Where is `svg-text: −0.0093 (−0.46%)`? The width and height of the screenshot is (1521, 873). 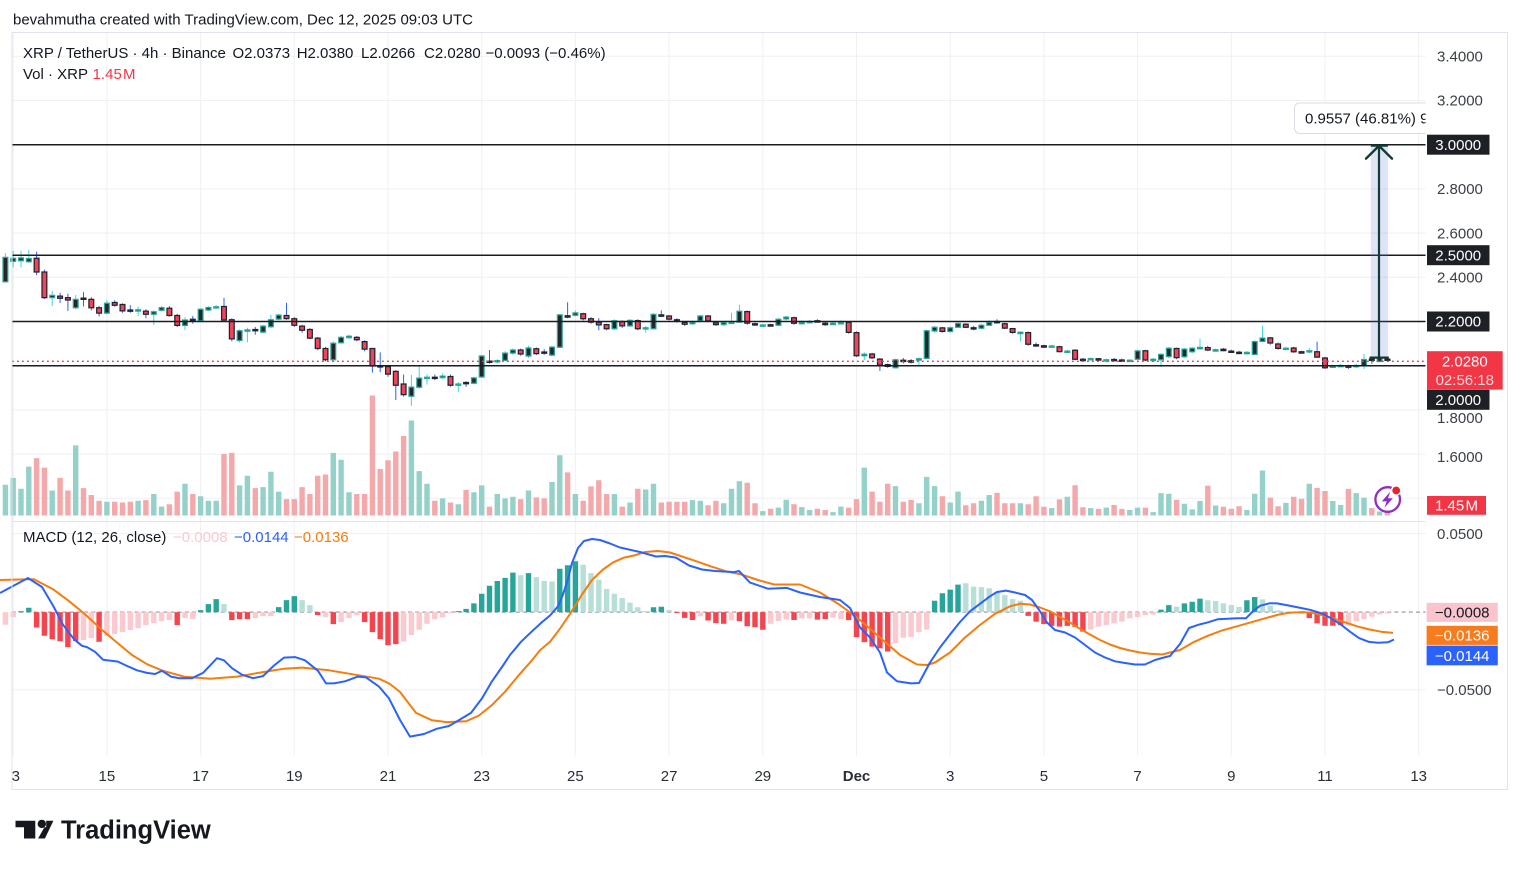 svg-text: −0.0093 (−0.46%) is located at coordinates (546, 53).